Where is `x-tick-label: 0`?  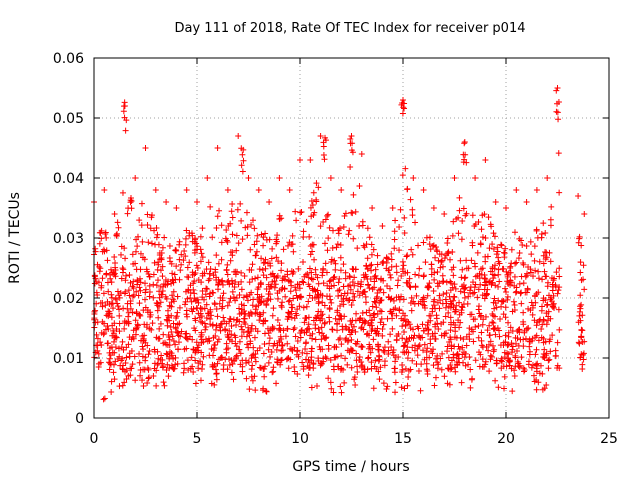
x-tick-label: 0 is located at coordinates (94, 439).